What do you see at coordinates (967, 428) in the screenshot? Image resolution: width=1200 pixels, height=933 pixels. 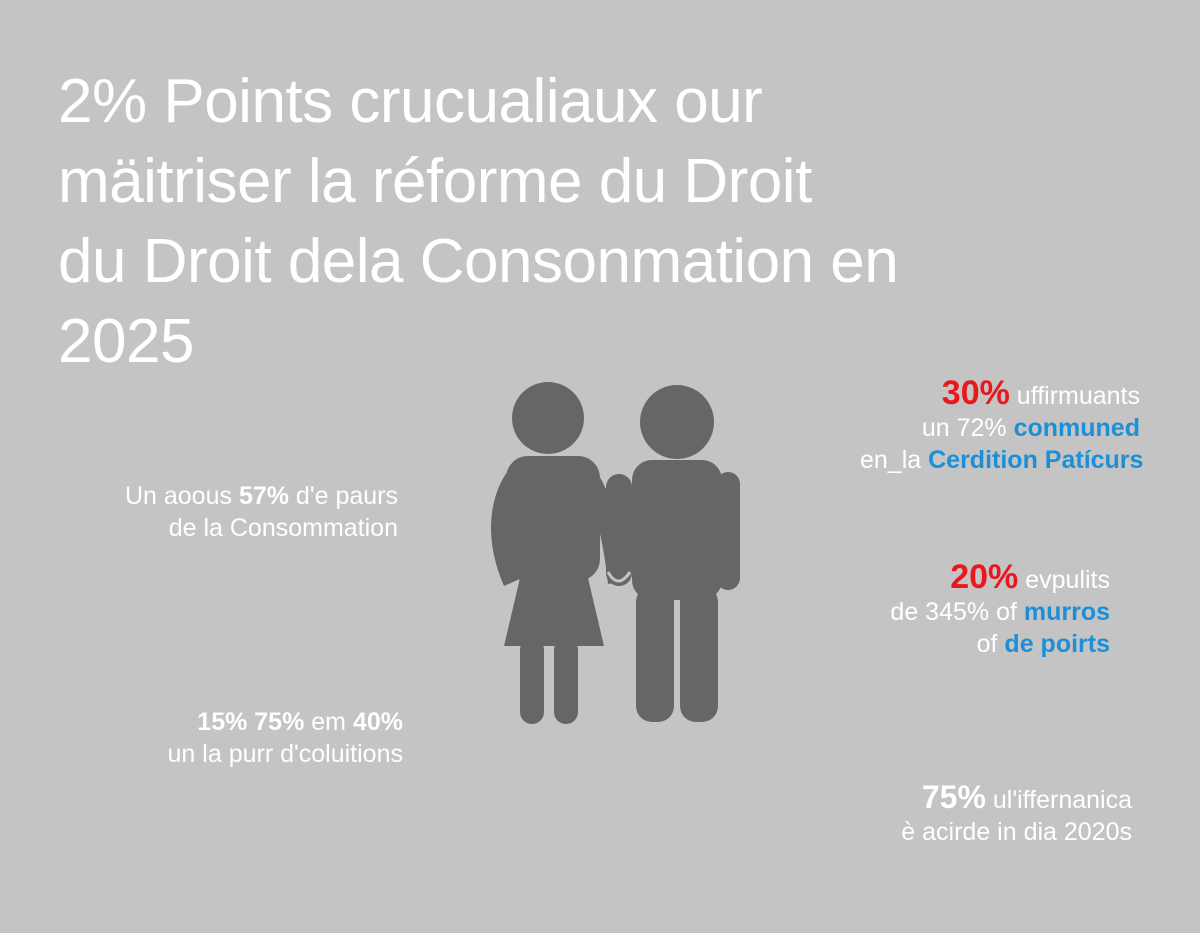 I see `stat-text: un 72%` at bounding box center [967, 428].